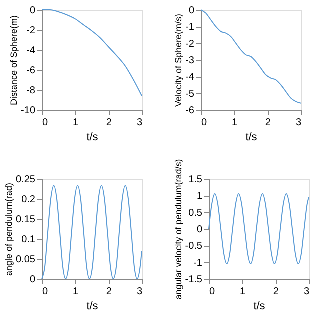 The height and width of the screenshot is (320, 320). Describe the element at coordinates (9, 229) in the screenshot. I see `y-axis-title: angle of pendulum(rad)` at that location.